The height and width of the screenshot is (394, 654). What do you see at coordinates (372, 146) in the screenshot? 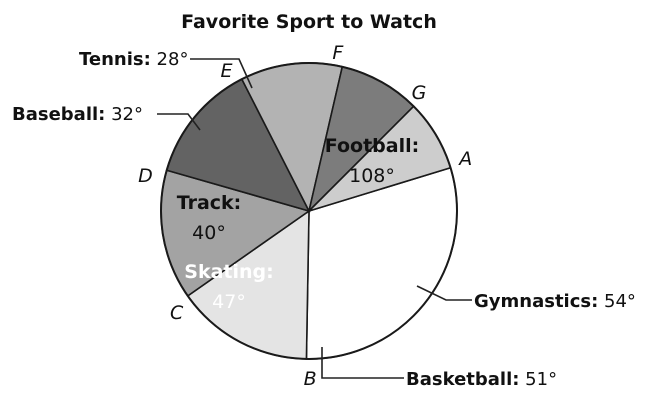
I see `slice-label-football-name: Football:` at bounding box center [372, 146].